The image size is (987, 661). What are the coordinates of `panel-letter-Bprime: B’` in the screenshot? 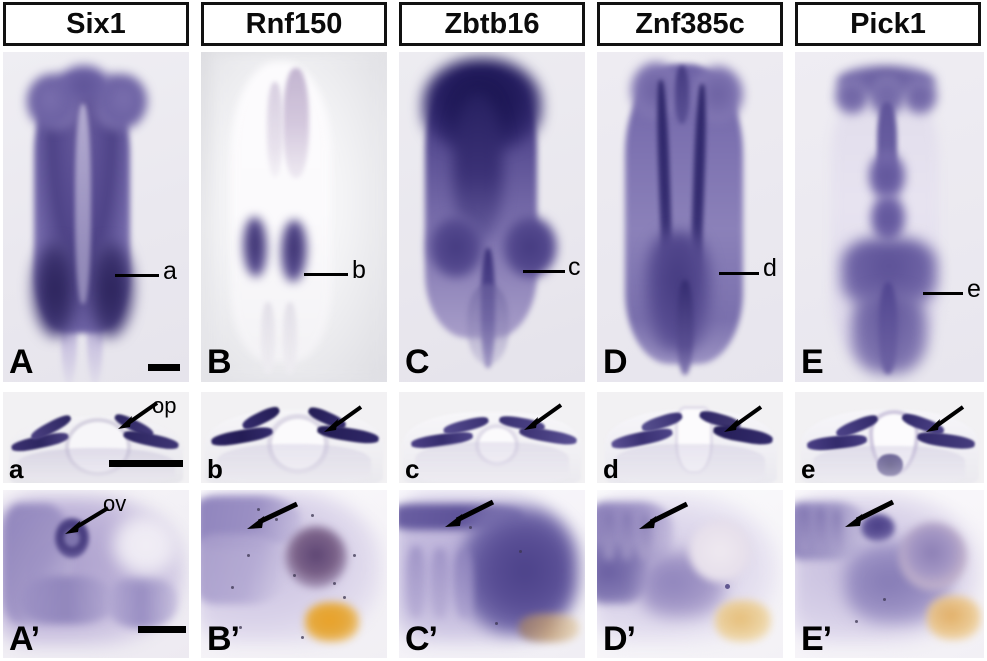 It's located at (223, 639).